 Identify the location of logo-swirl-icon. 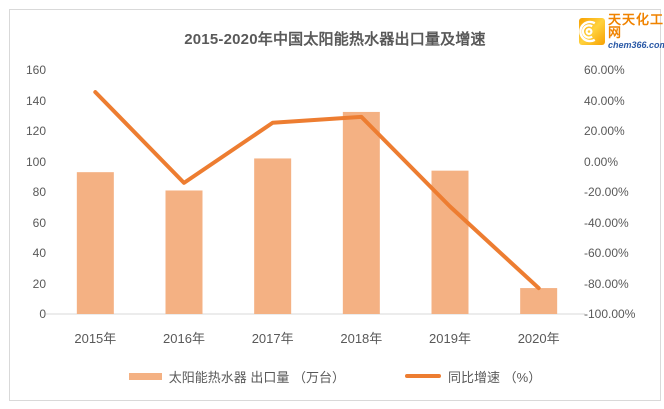
(592, 31).